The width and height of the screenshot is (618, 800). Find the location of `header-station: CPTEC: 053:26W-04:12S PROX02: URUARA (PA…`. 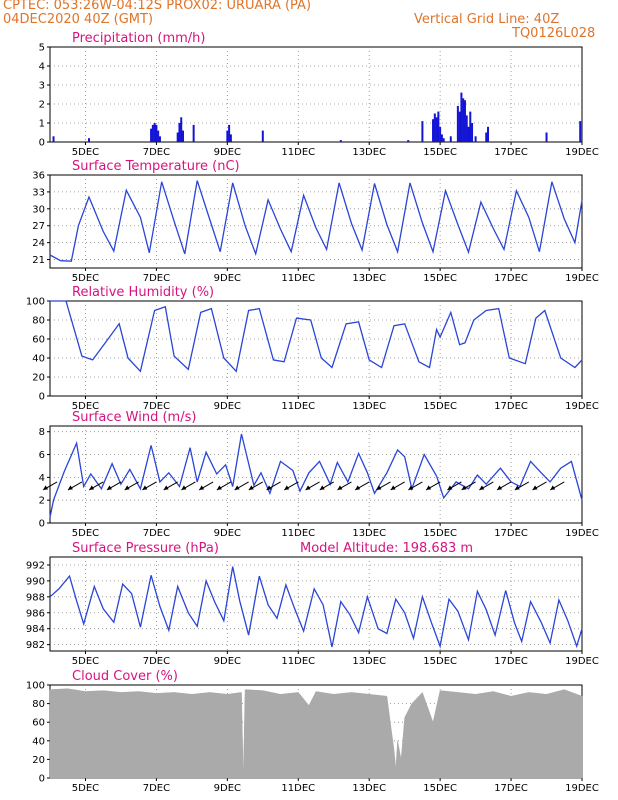

header-station: CPTEC: 053:26W-04:12S PROX02: URUARA (PA… is located at coordinates (157, 6).